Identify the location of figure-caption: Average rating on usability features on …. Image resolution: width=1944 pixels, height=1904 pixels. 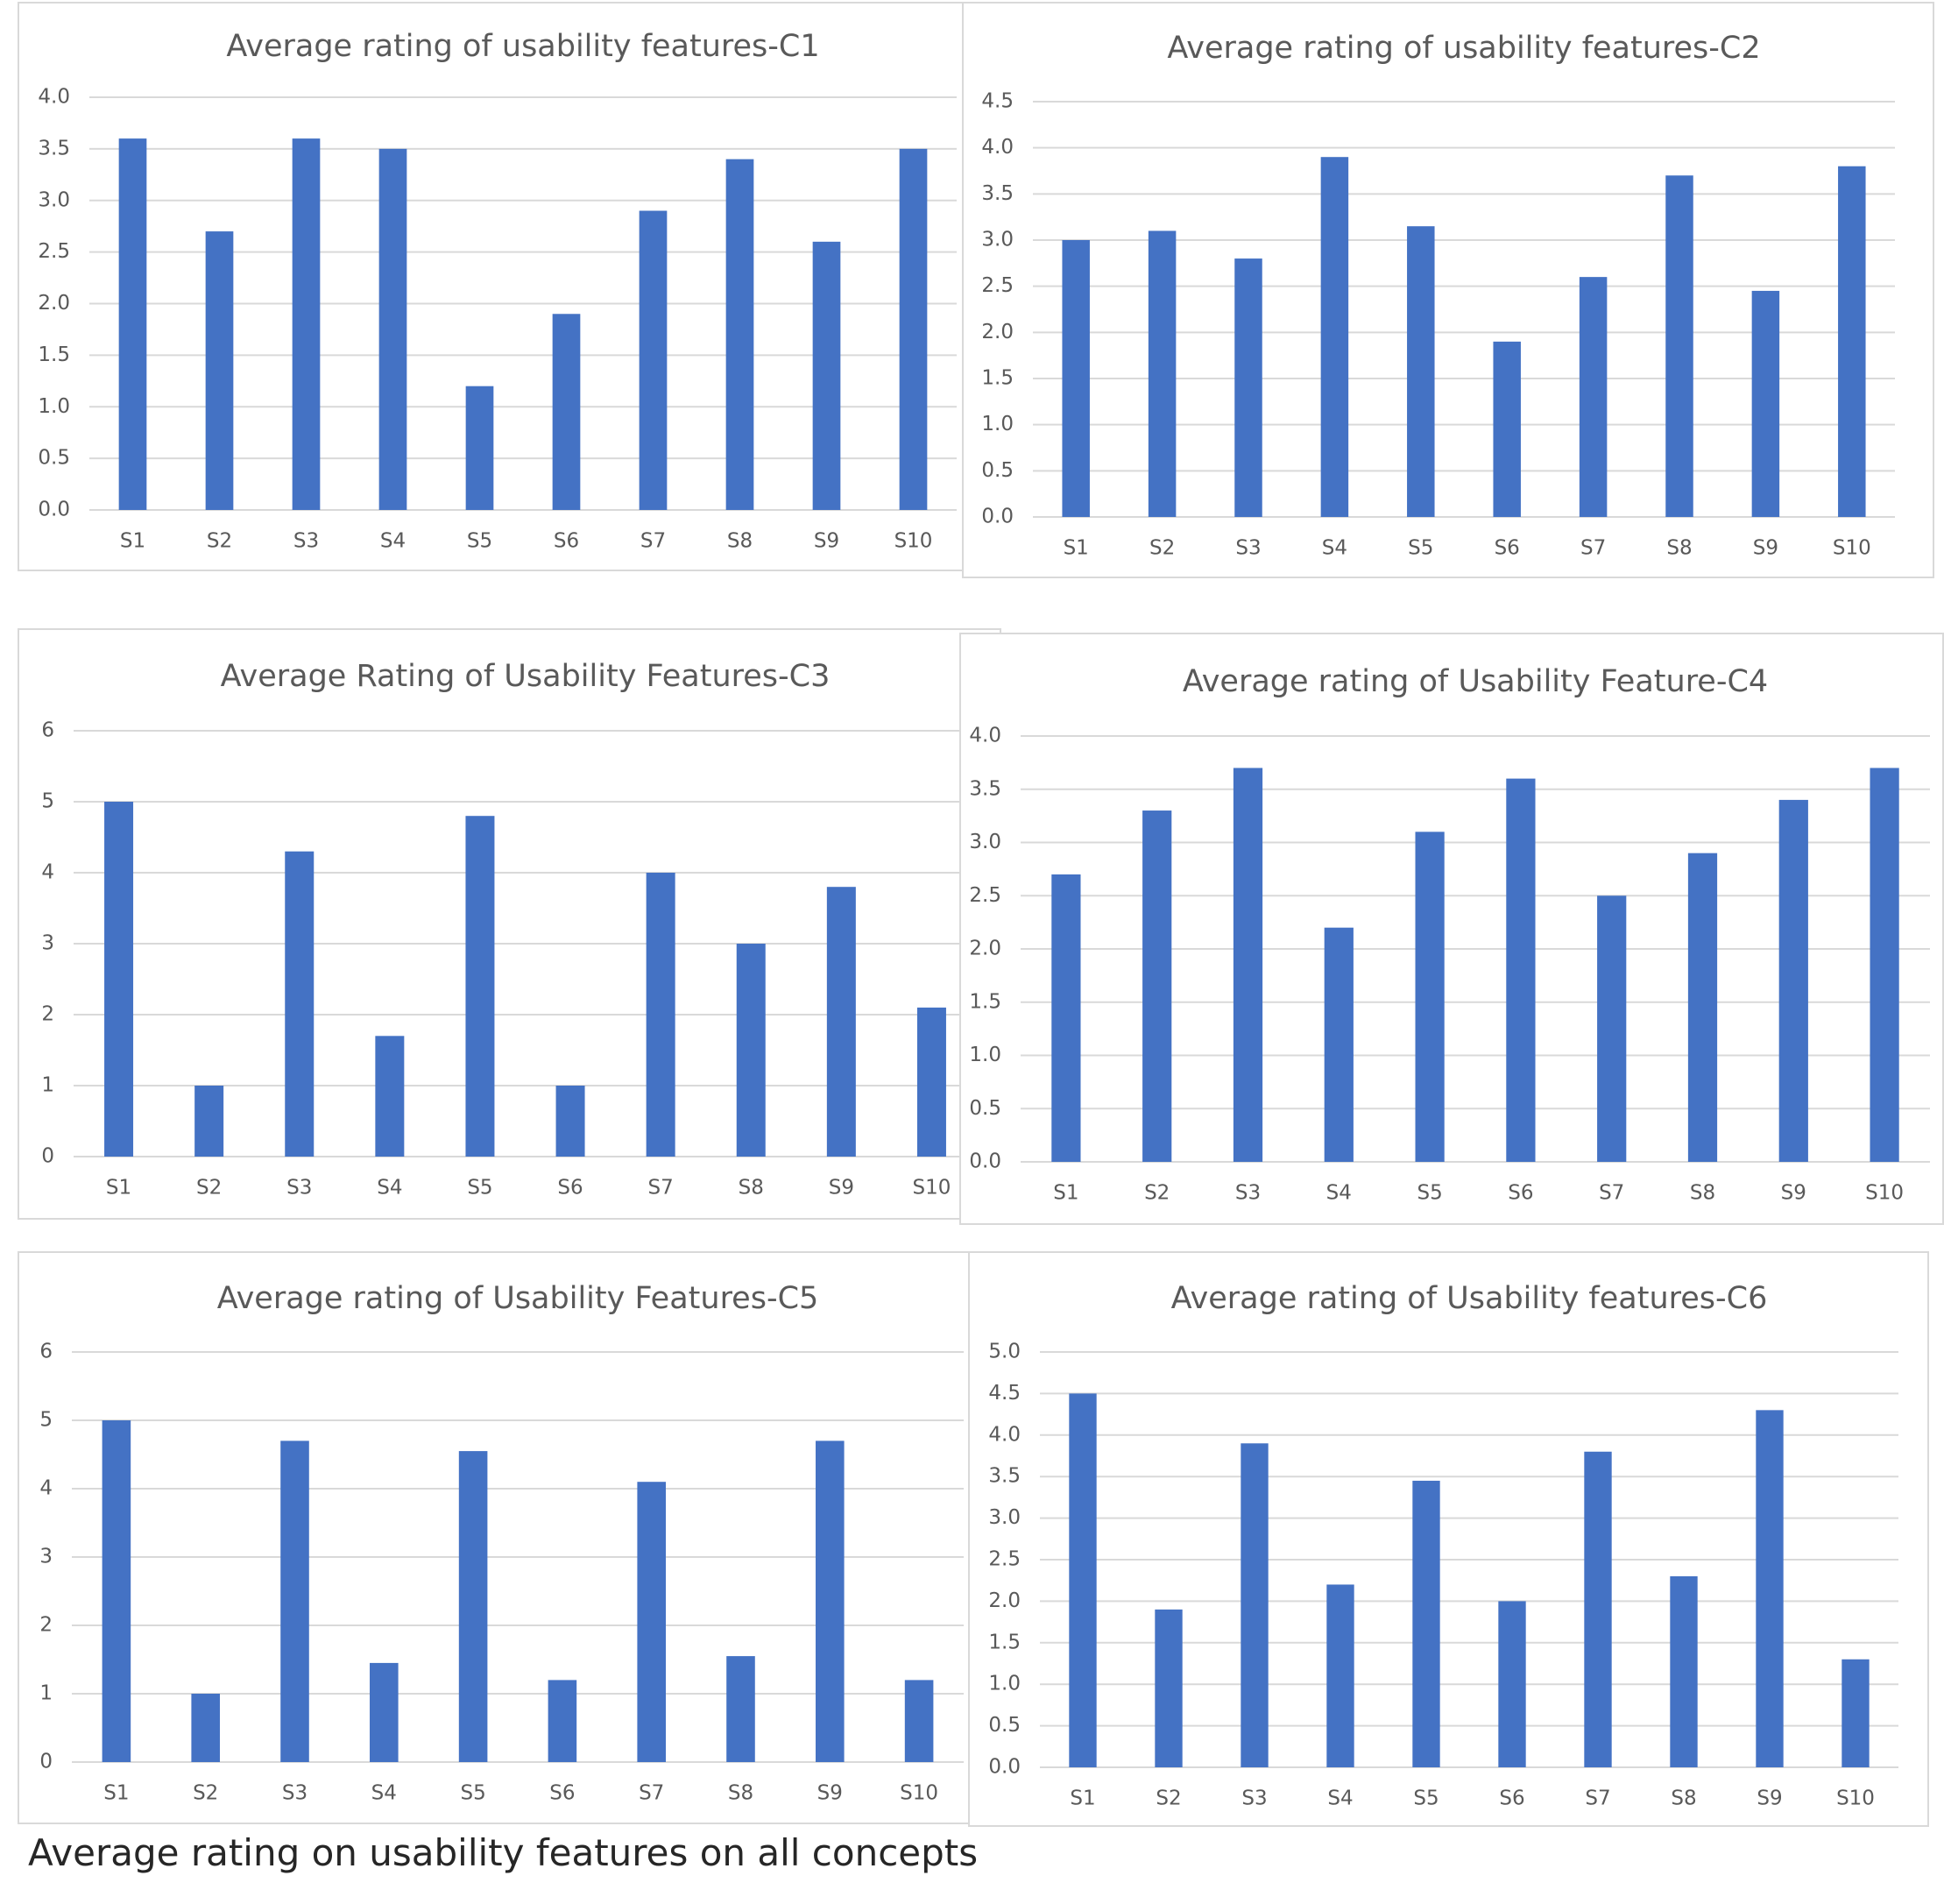
(503, 1852).